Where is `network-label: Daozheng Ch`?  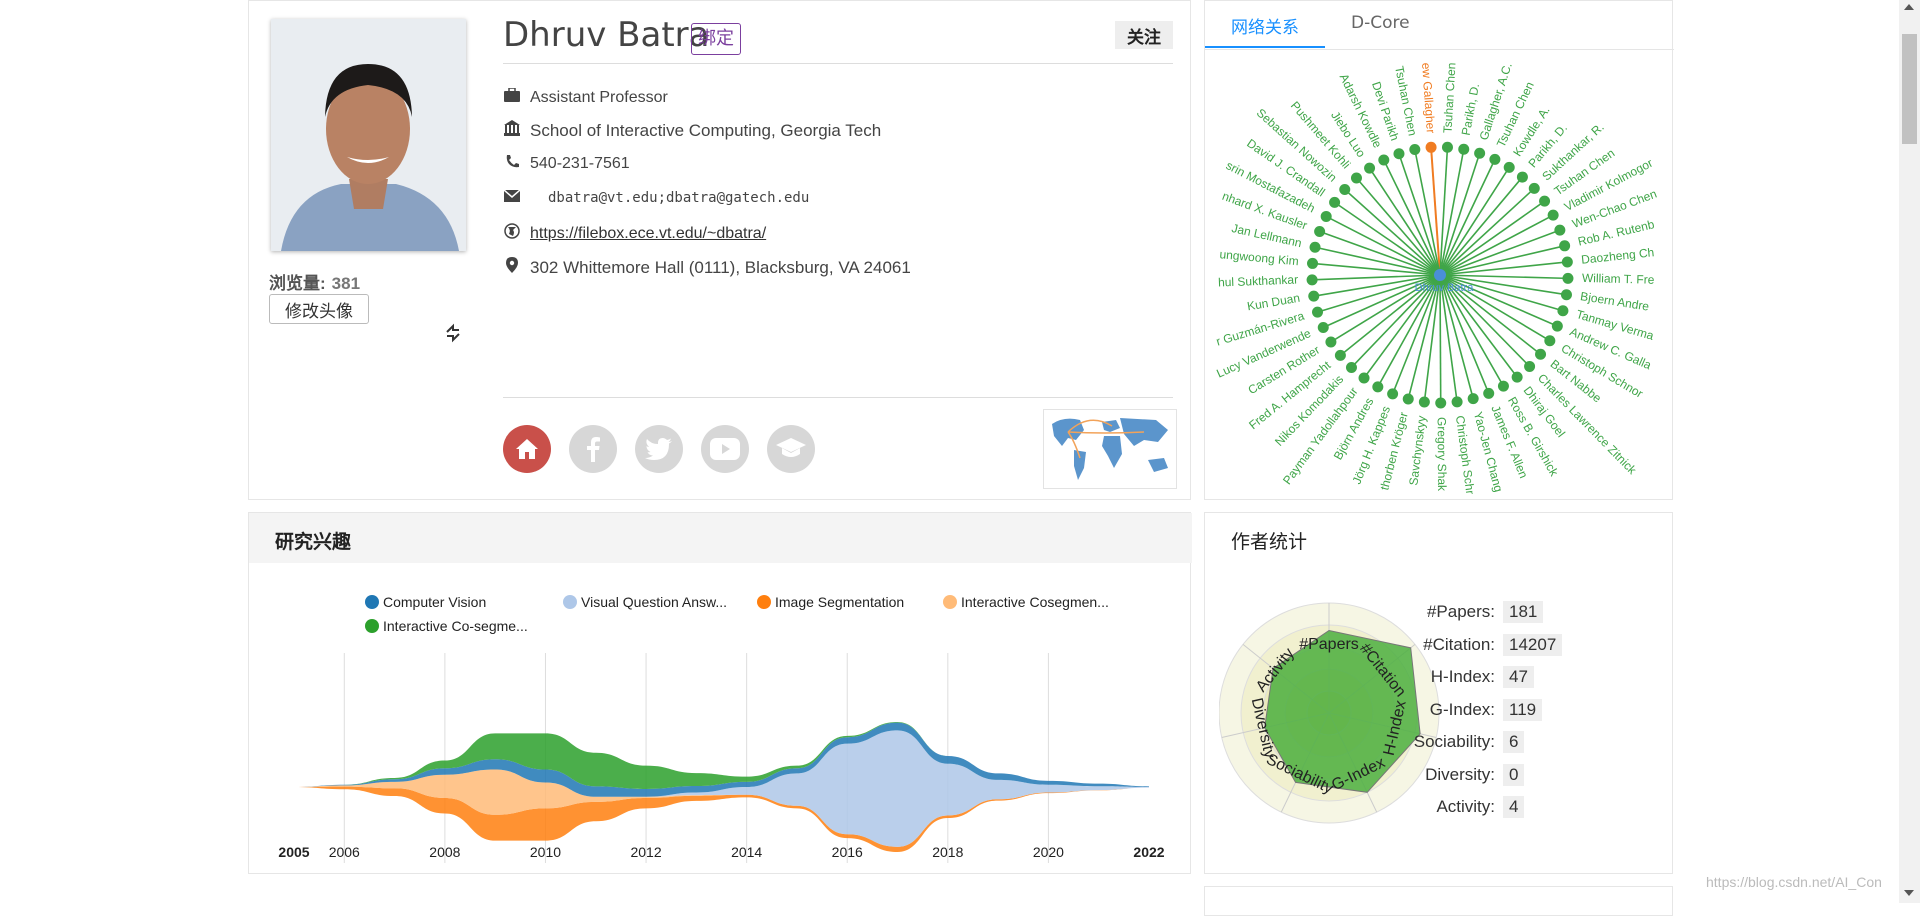
network-label: Daozheng Ch is located at coordinates (1617, 255).